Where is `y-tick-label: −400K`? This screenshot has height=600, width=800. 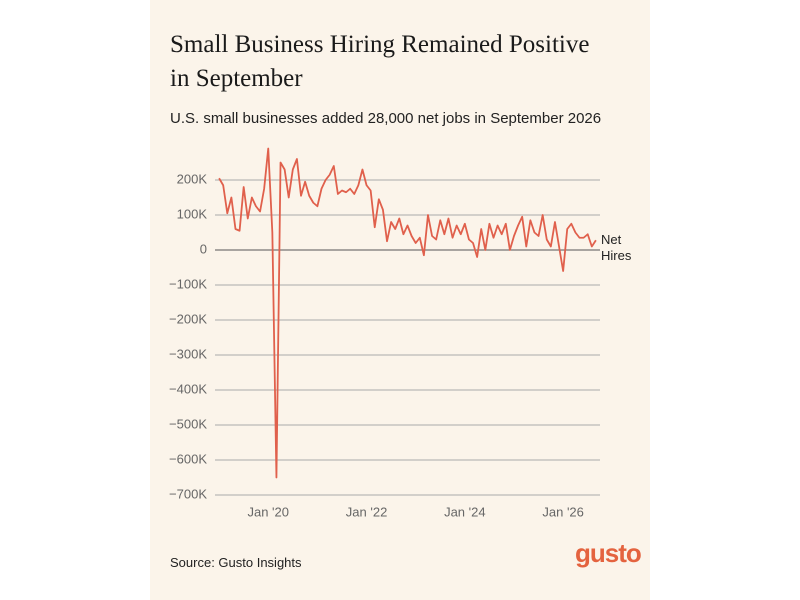 y-tick-label: −400K is located at coordinates (188, 388).